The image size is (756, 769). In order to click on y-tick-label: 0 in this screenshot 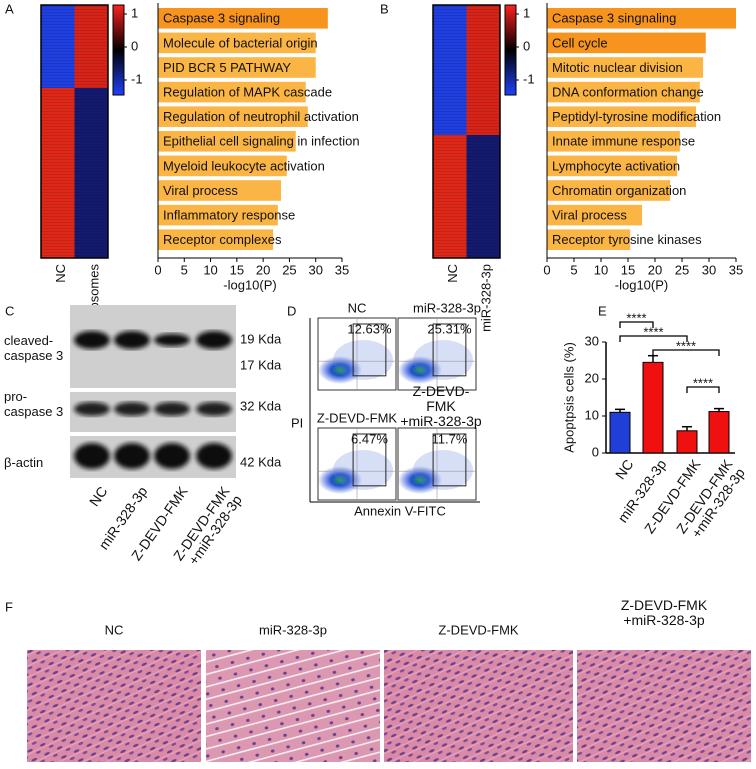, I will do `click(595, 451)`.